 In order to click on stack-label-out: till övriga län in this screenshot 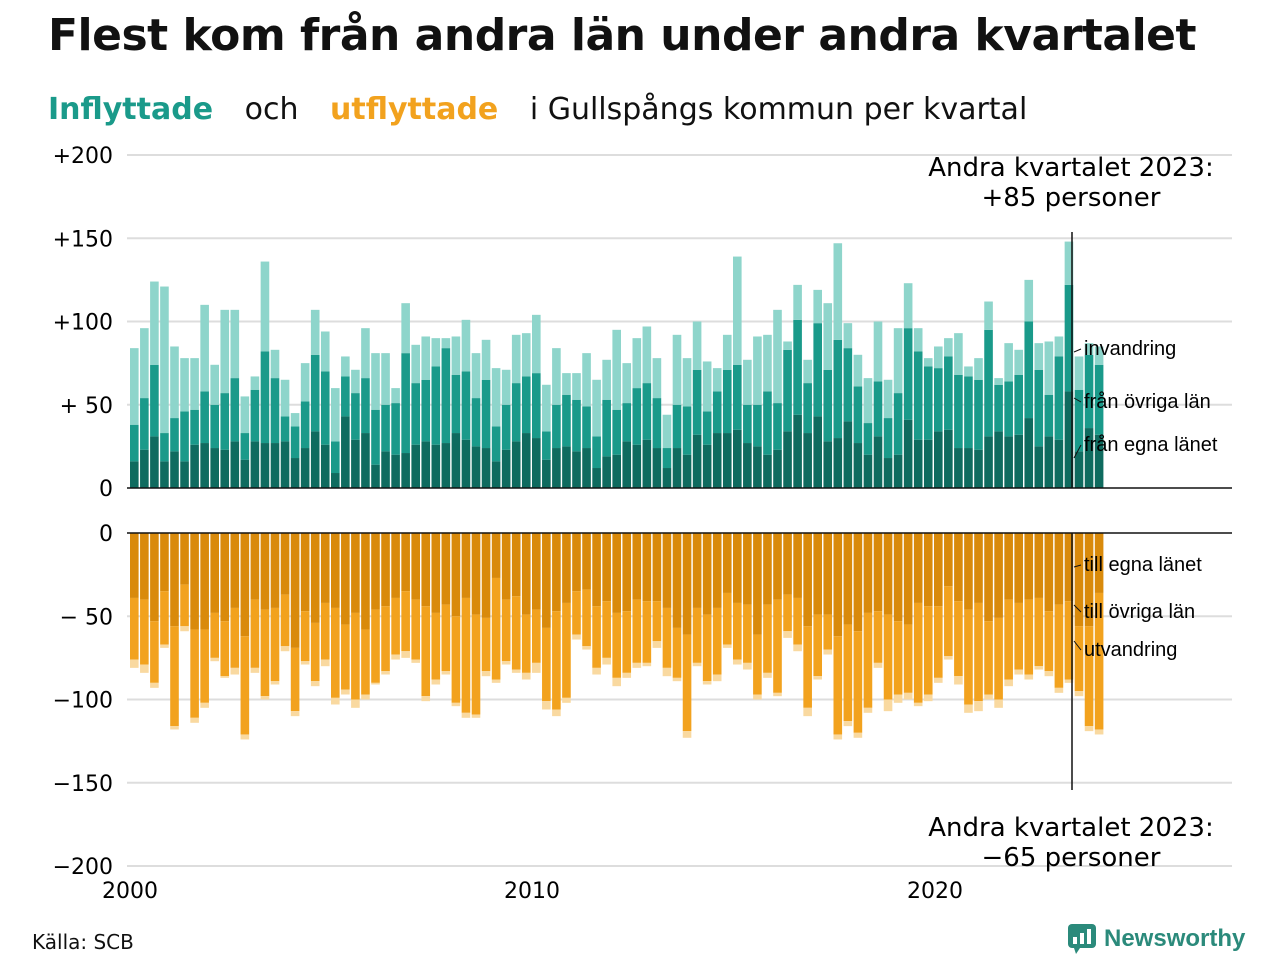, I will do `click(1139, 612)`.